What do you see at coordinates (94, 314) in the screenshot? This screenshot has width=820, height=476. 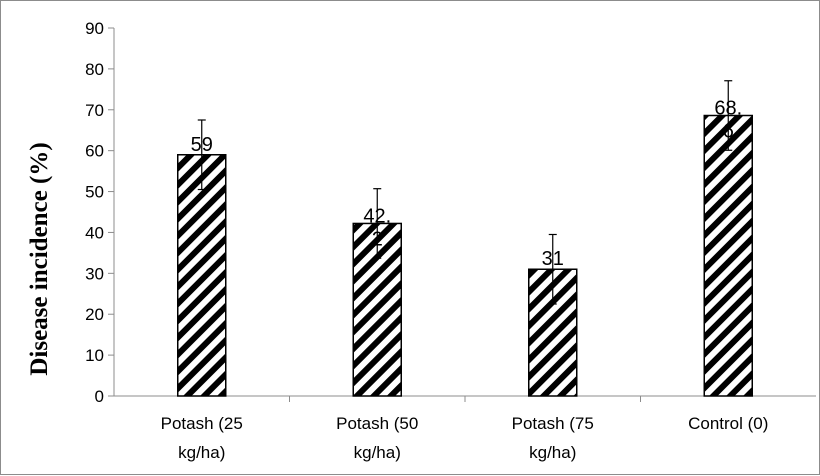 I see `y-tick-label: 20` at bounding box center [94, 314].